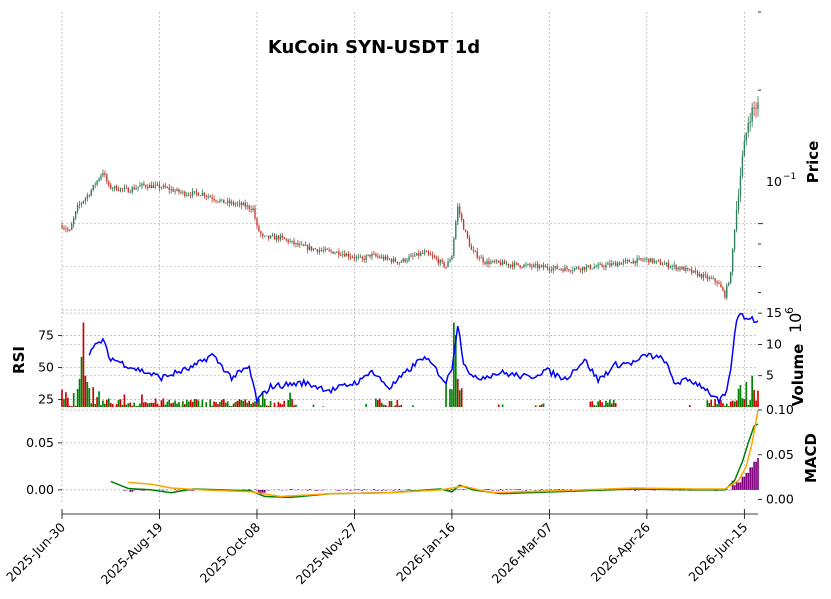 The height and width of the screenshot is (599, 831). Describe the element at coordinates (46, 366) in the screenshot. I see `rsi-tick-label: 50` at that location.